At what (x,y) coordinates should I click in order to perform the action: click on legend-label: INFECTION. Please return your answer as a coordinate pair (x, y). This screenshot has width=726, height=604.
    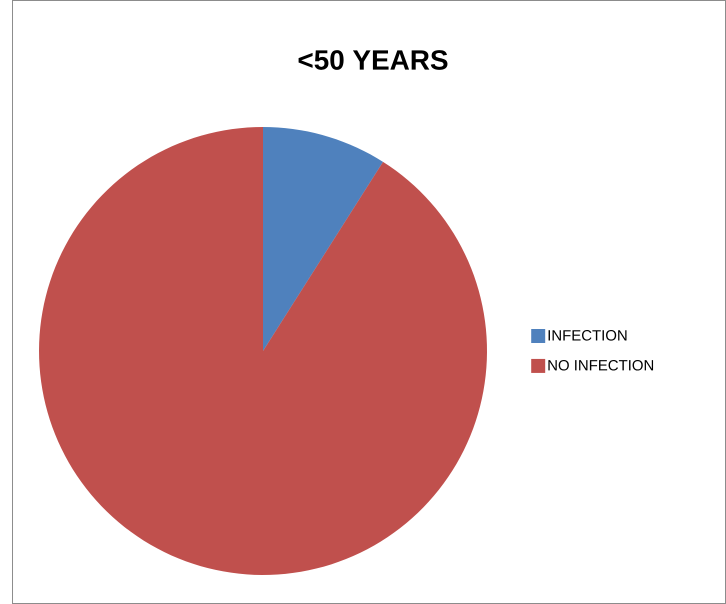
    Looking at the image, I should click on (587, 335).